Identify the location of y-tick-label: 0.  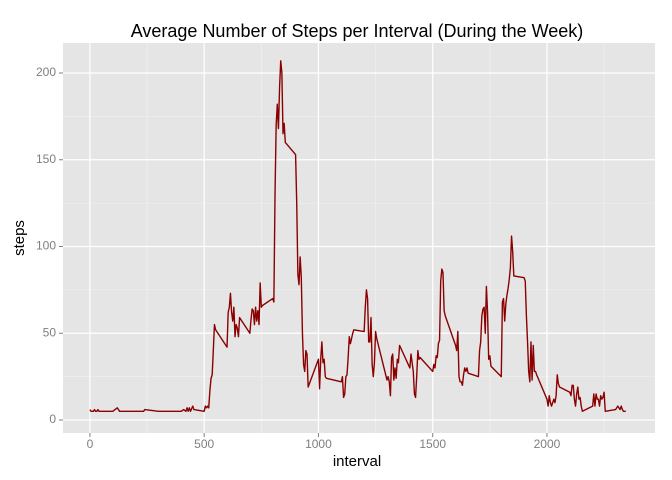
(52, 419).